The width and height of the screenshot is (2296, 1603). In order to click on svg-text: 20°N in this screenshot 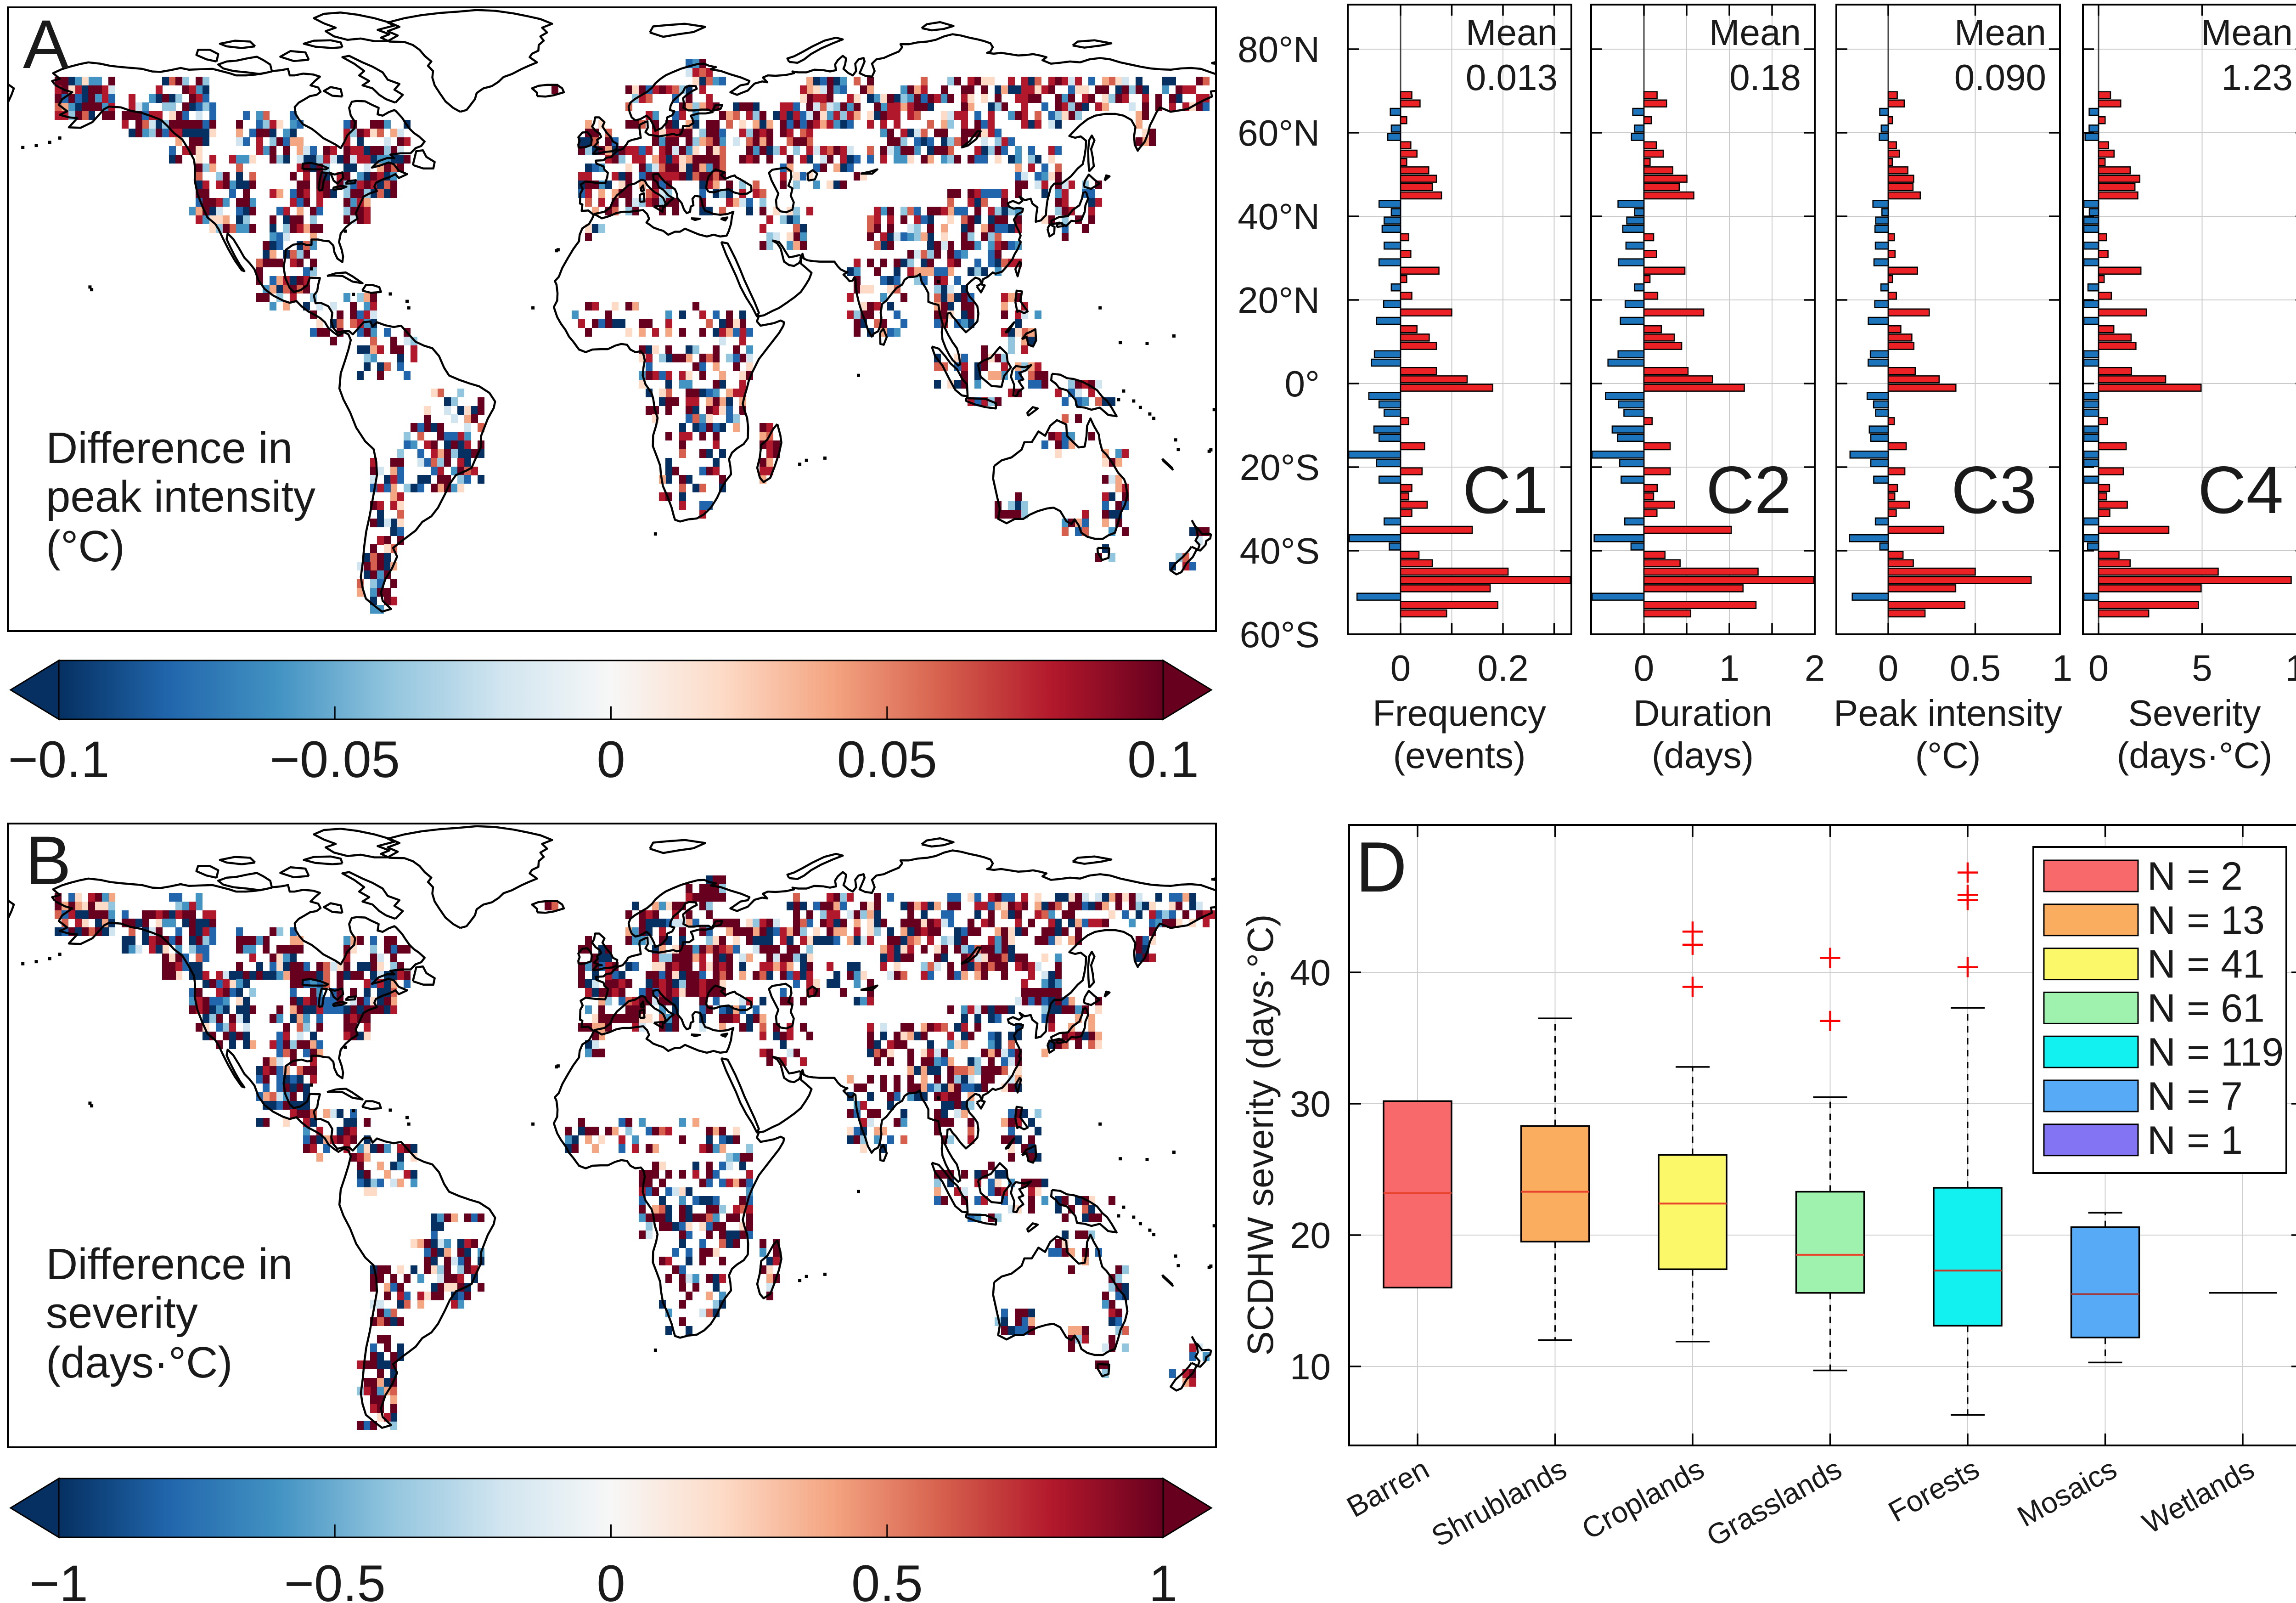, I will do `click(1279, 300)`.